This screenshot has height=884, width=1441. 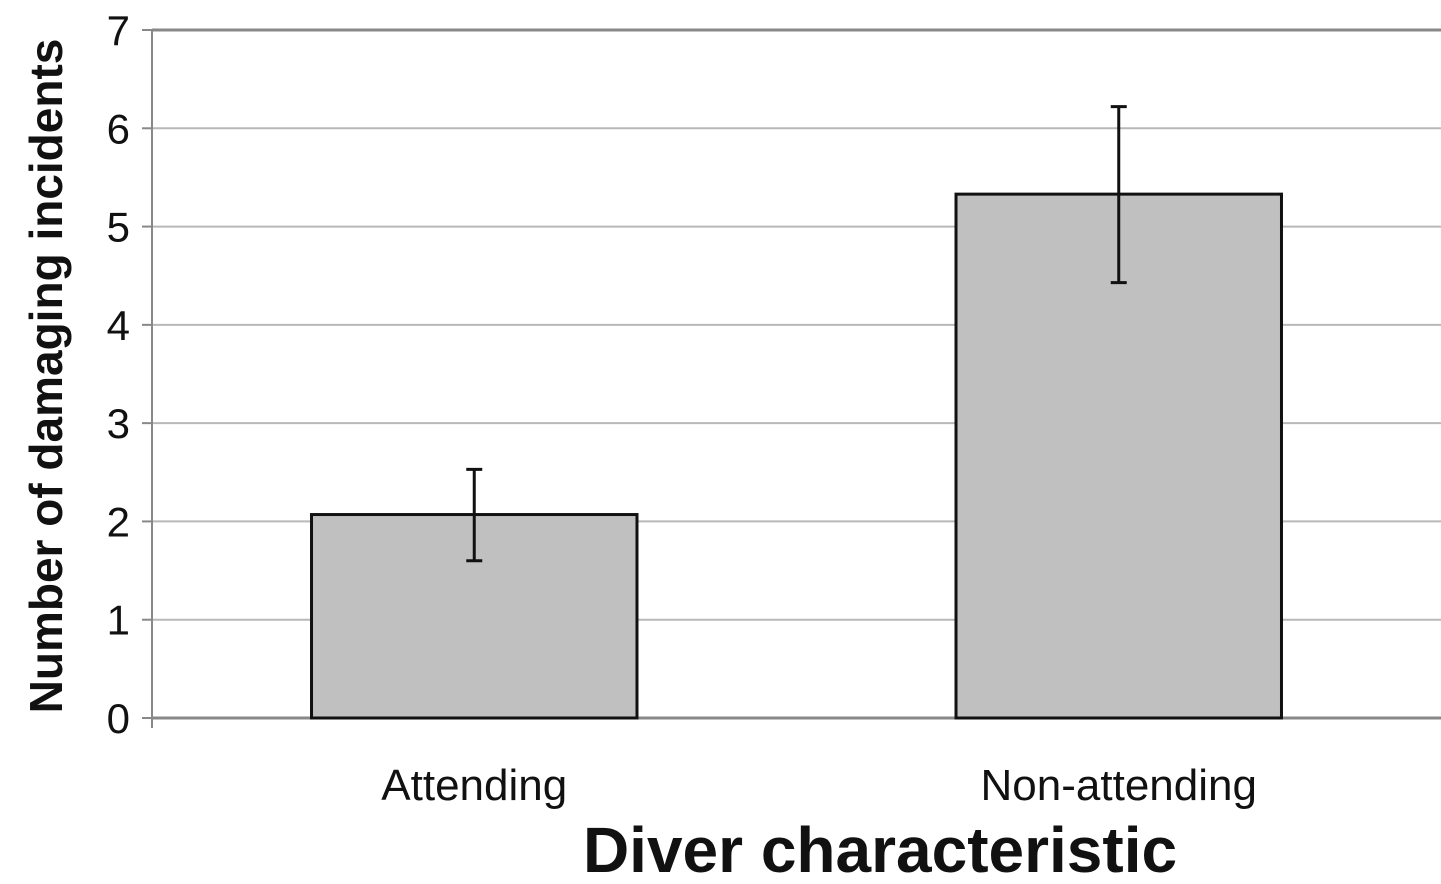 What do you see at coordinates (118, 227) in the screenshot?
I see `y-tick-label: 5` at bounding box center [118, 227].